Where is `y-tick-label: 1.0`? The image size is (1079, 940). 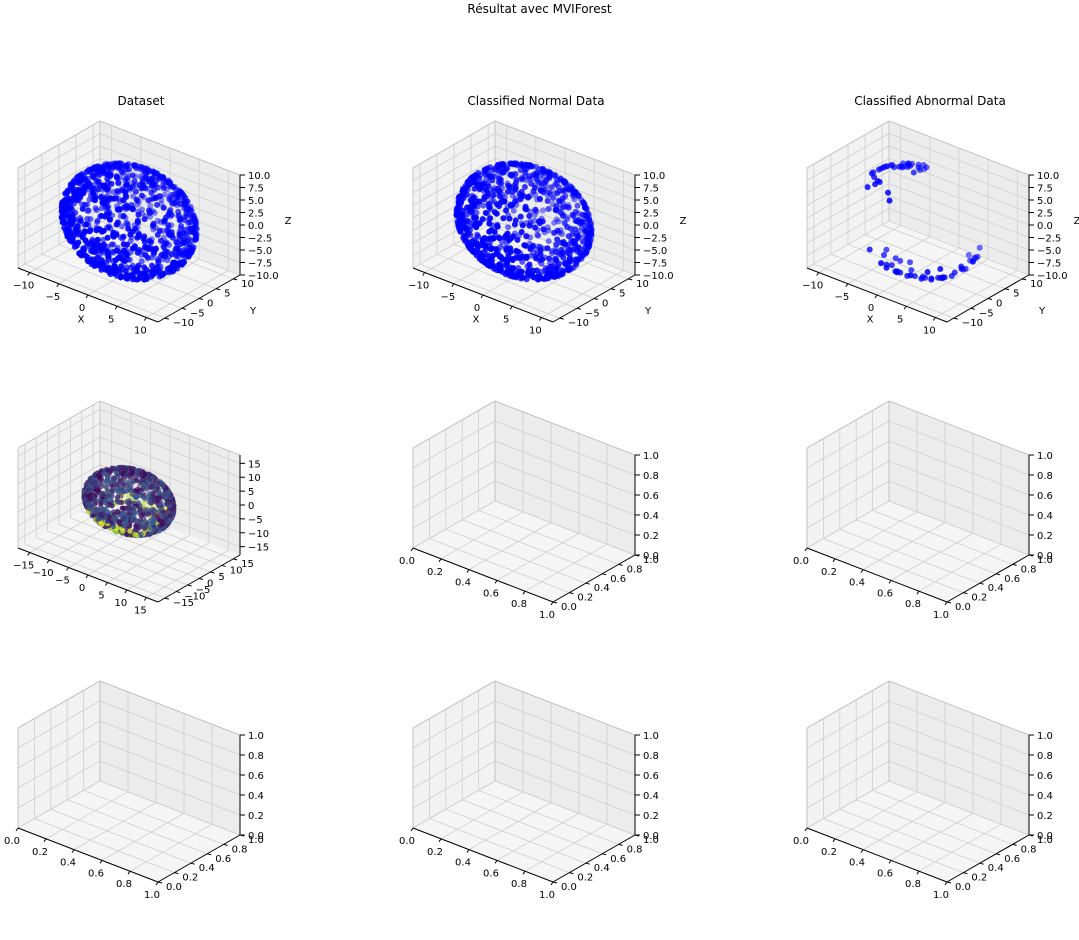 y-tick-label: 1.0 is located at coordinates (1045, 560).